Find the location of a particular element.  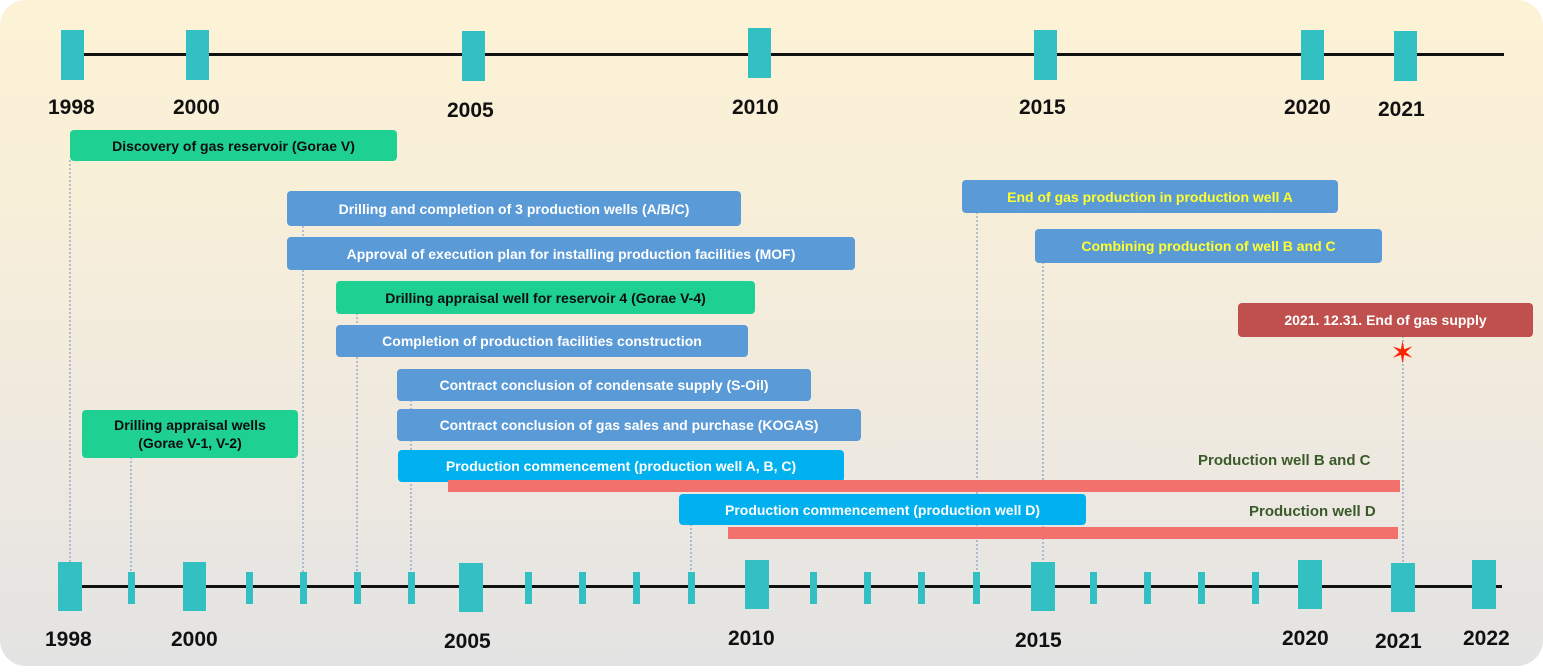

bottom-tick-2019 is located at coordinates (1255, 588).